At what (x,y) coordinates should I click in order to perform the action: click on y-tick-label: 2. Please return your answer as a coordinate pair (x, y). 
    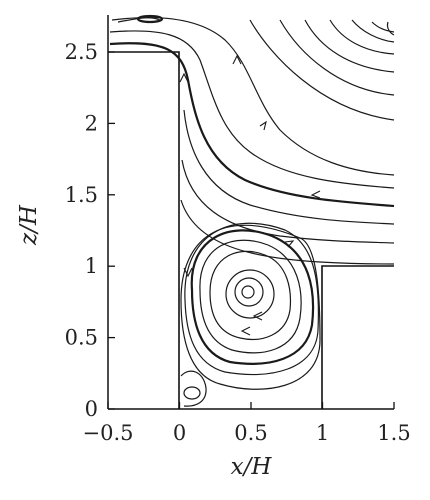
    Looking at the image, I should click on (91, 123).